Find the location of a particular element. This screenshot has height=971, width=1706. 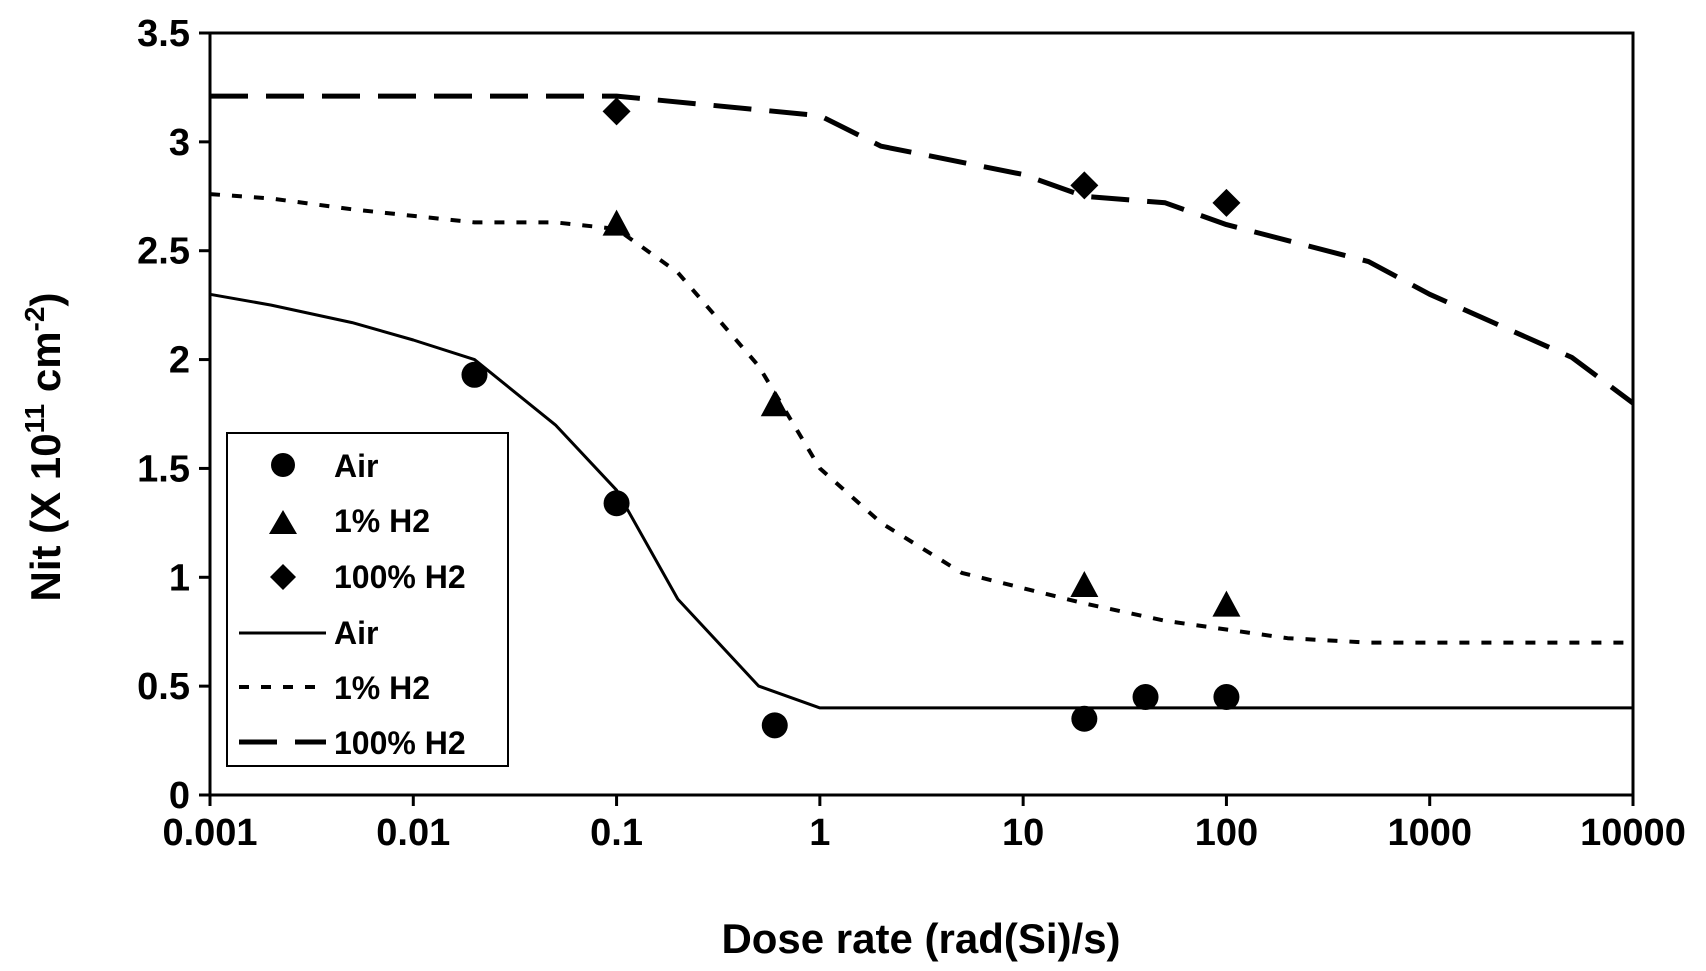

x-tick-label: 1000 is located at coordinates (1429, 833).